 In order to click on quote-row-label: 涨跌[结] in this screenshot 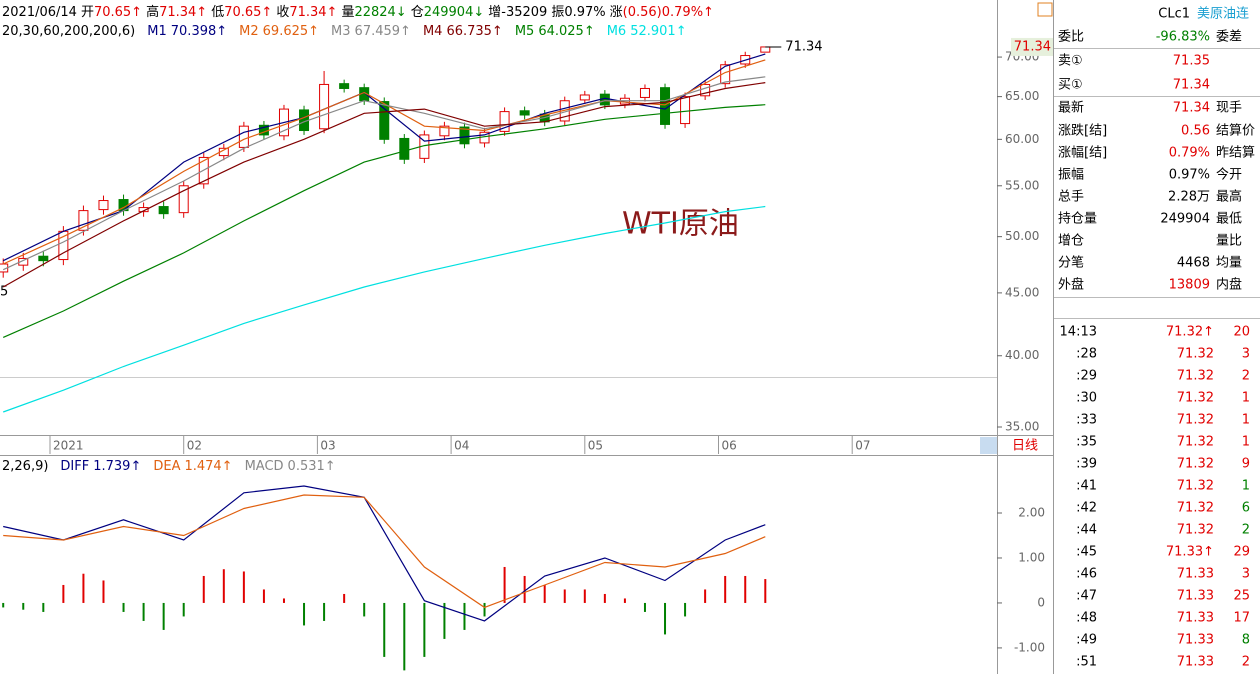, I will do `click(1082, 131)`.